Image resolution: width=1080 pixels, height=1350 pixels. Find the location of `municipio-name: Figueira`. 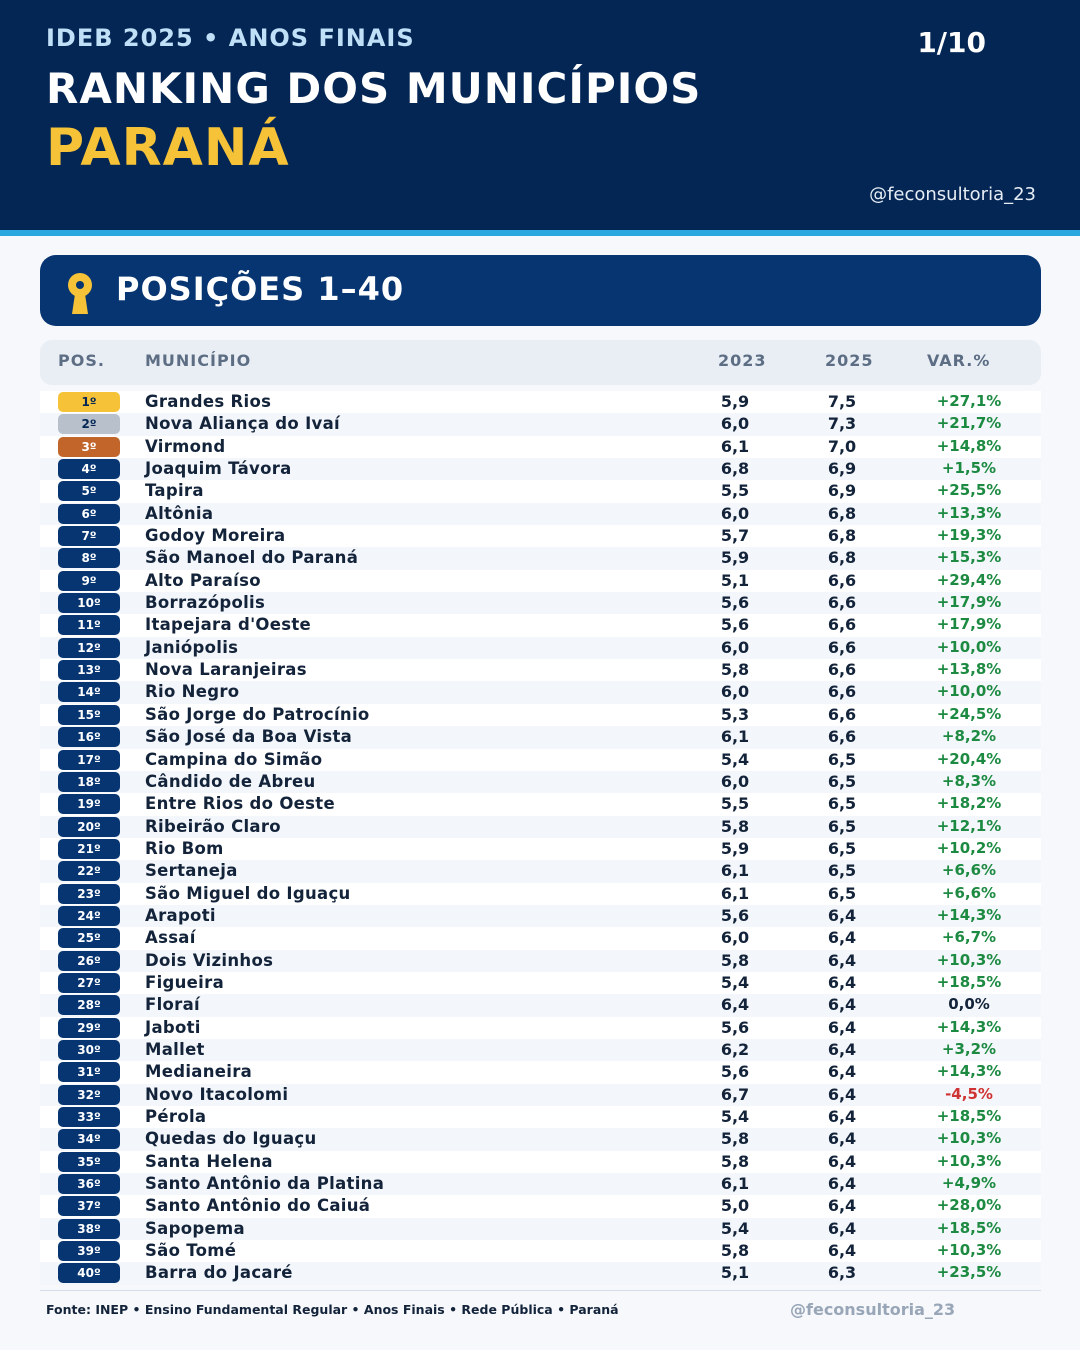

municipio-name: Figueira is located at coordinates (185, 982).